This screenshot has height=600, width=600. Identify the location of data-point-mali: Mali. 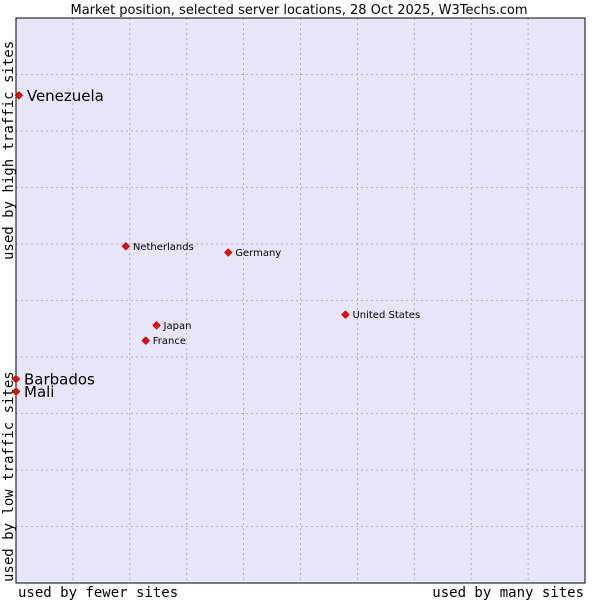
(32, 392).